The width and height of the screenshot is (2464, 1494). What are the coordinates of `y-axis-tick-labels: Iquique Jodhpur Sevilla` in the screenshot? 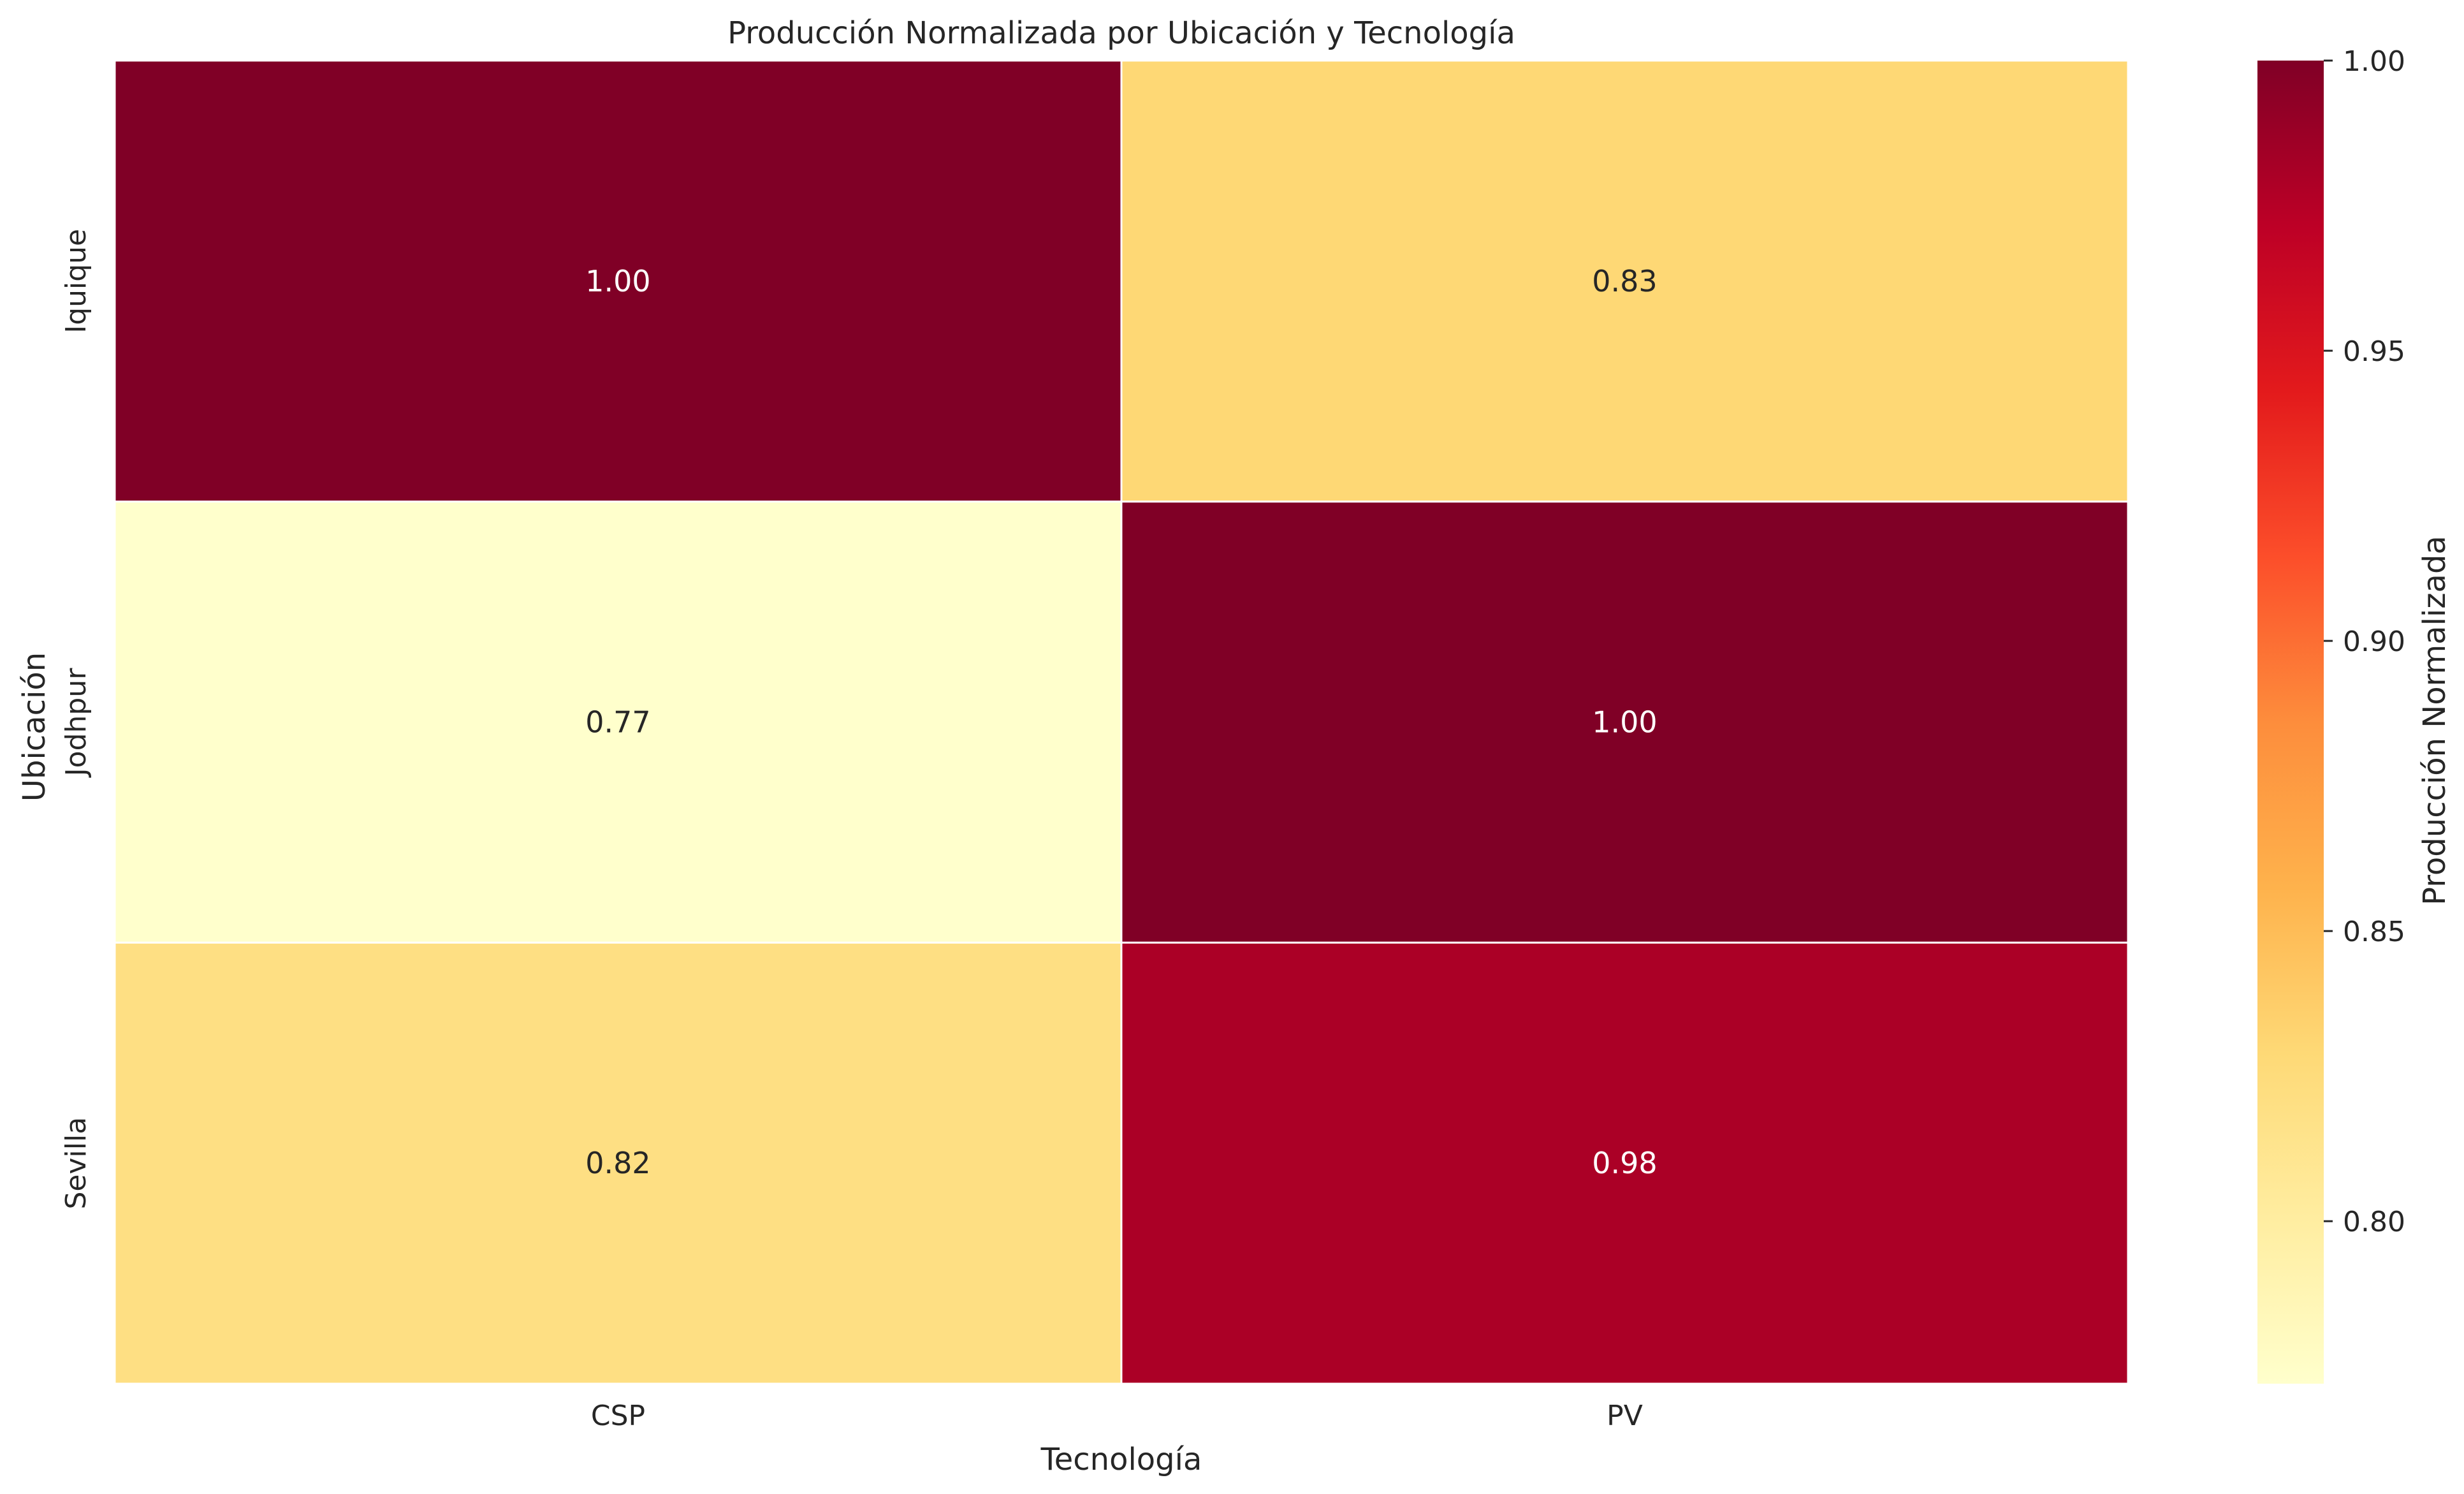 It's located at (76, 719).